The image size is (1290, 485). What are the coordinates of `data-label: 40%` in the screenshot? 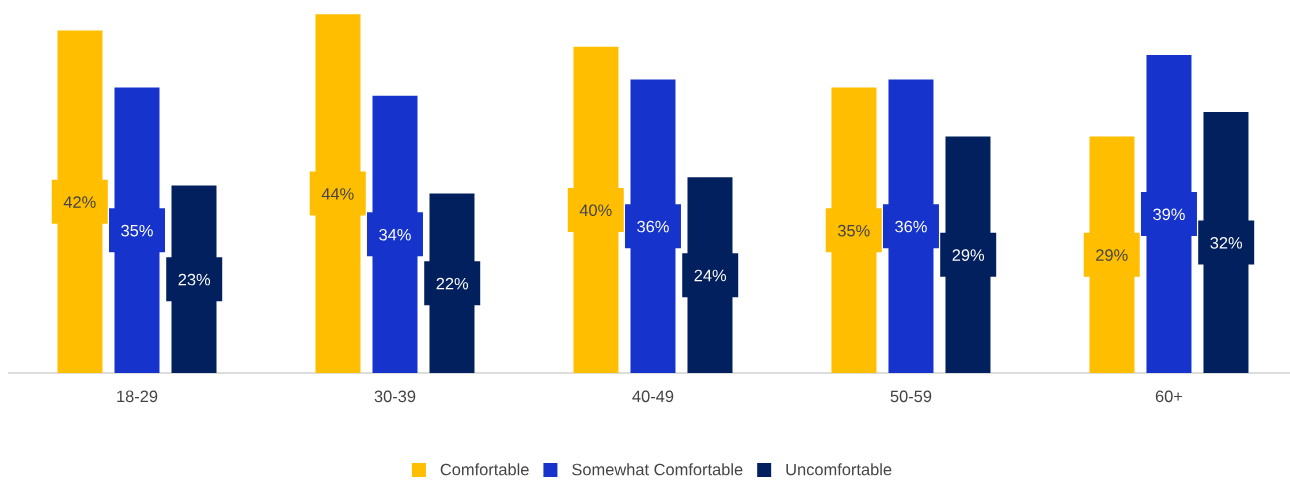 It's located at (595, 210).